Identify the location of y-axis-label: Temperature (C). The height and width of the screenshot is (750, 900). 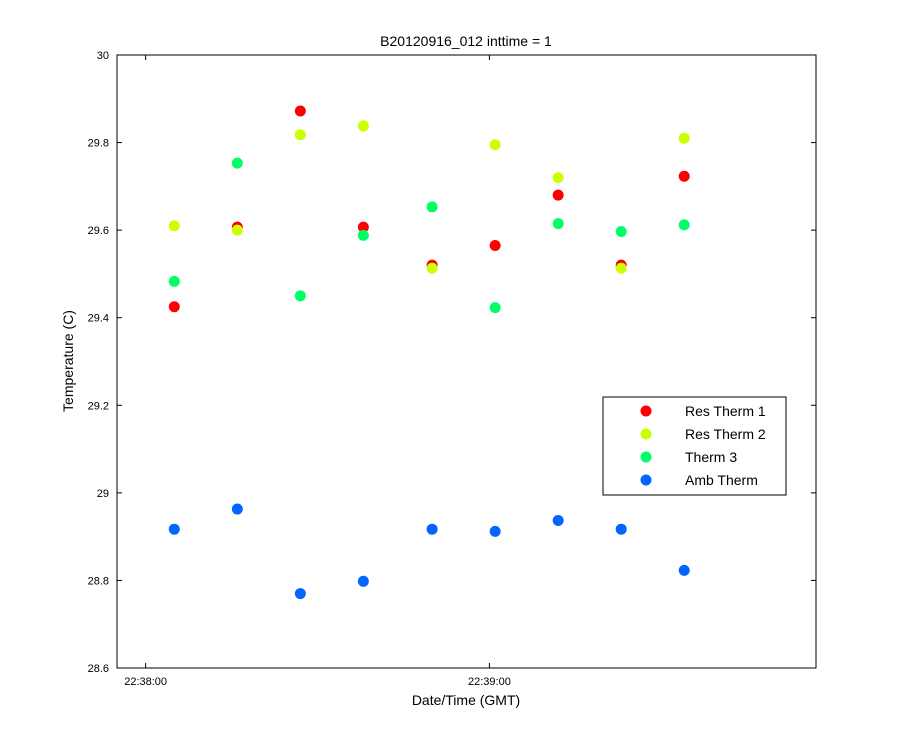
(68, 361).